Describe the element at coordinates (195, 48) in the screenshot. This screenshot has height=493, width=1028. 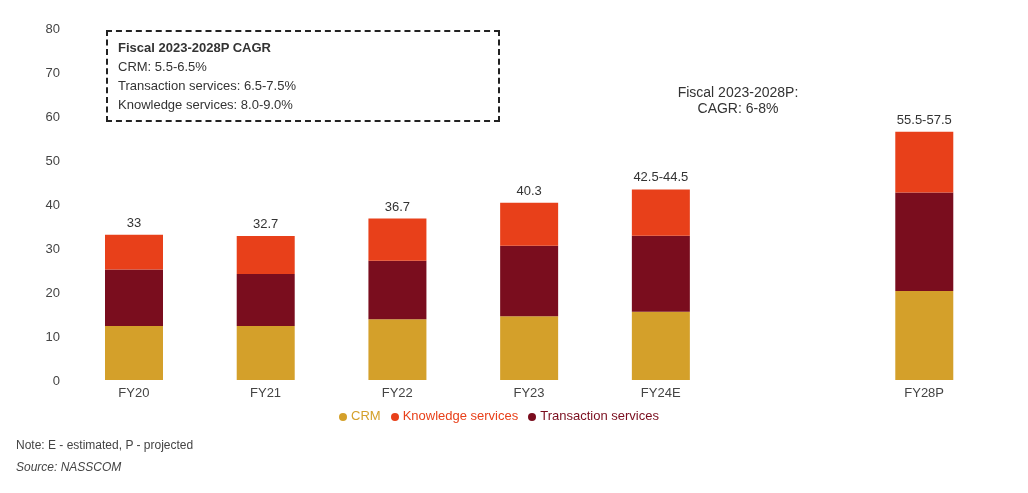
I see `annotation: Fiscal 2023-2028P CAGR` at that location.